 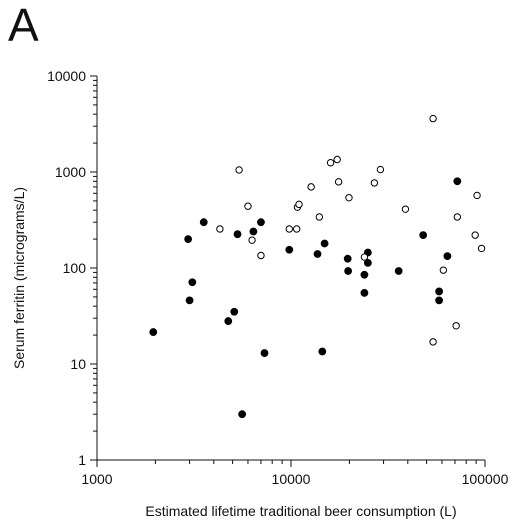 I want to click on x-tick-label: 1000, so click(x=96, y=479).